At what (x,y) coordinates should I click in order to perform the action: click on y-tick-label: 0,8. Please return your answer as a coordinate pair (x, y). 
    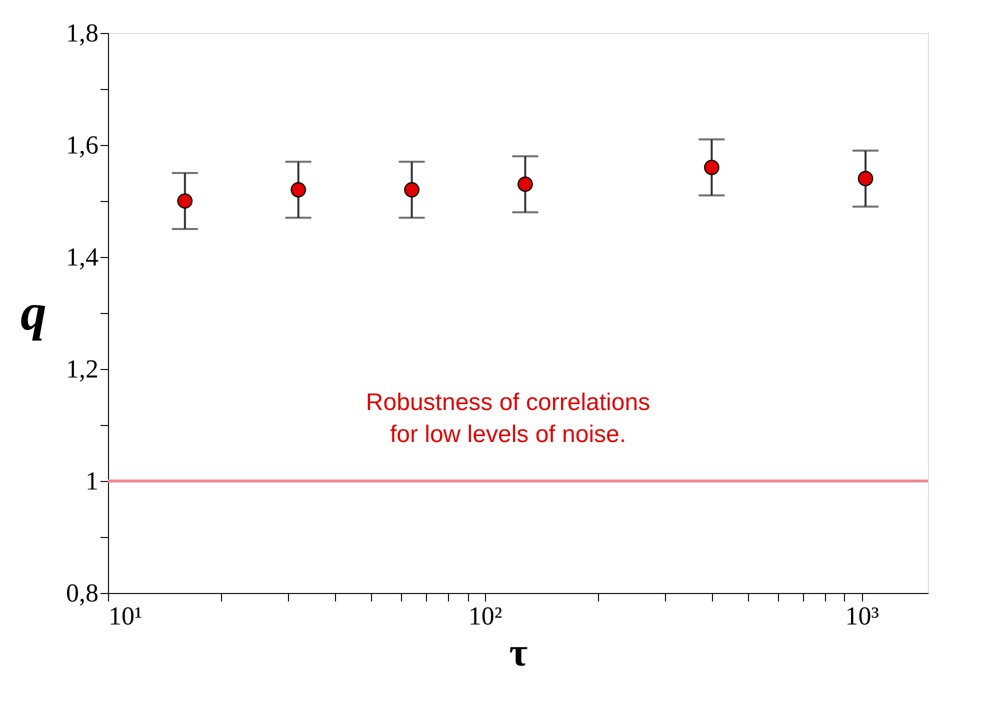
    Looking at the image, I should click on (82, 593).